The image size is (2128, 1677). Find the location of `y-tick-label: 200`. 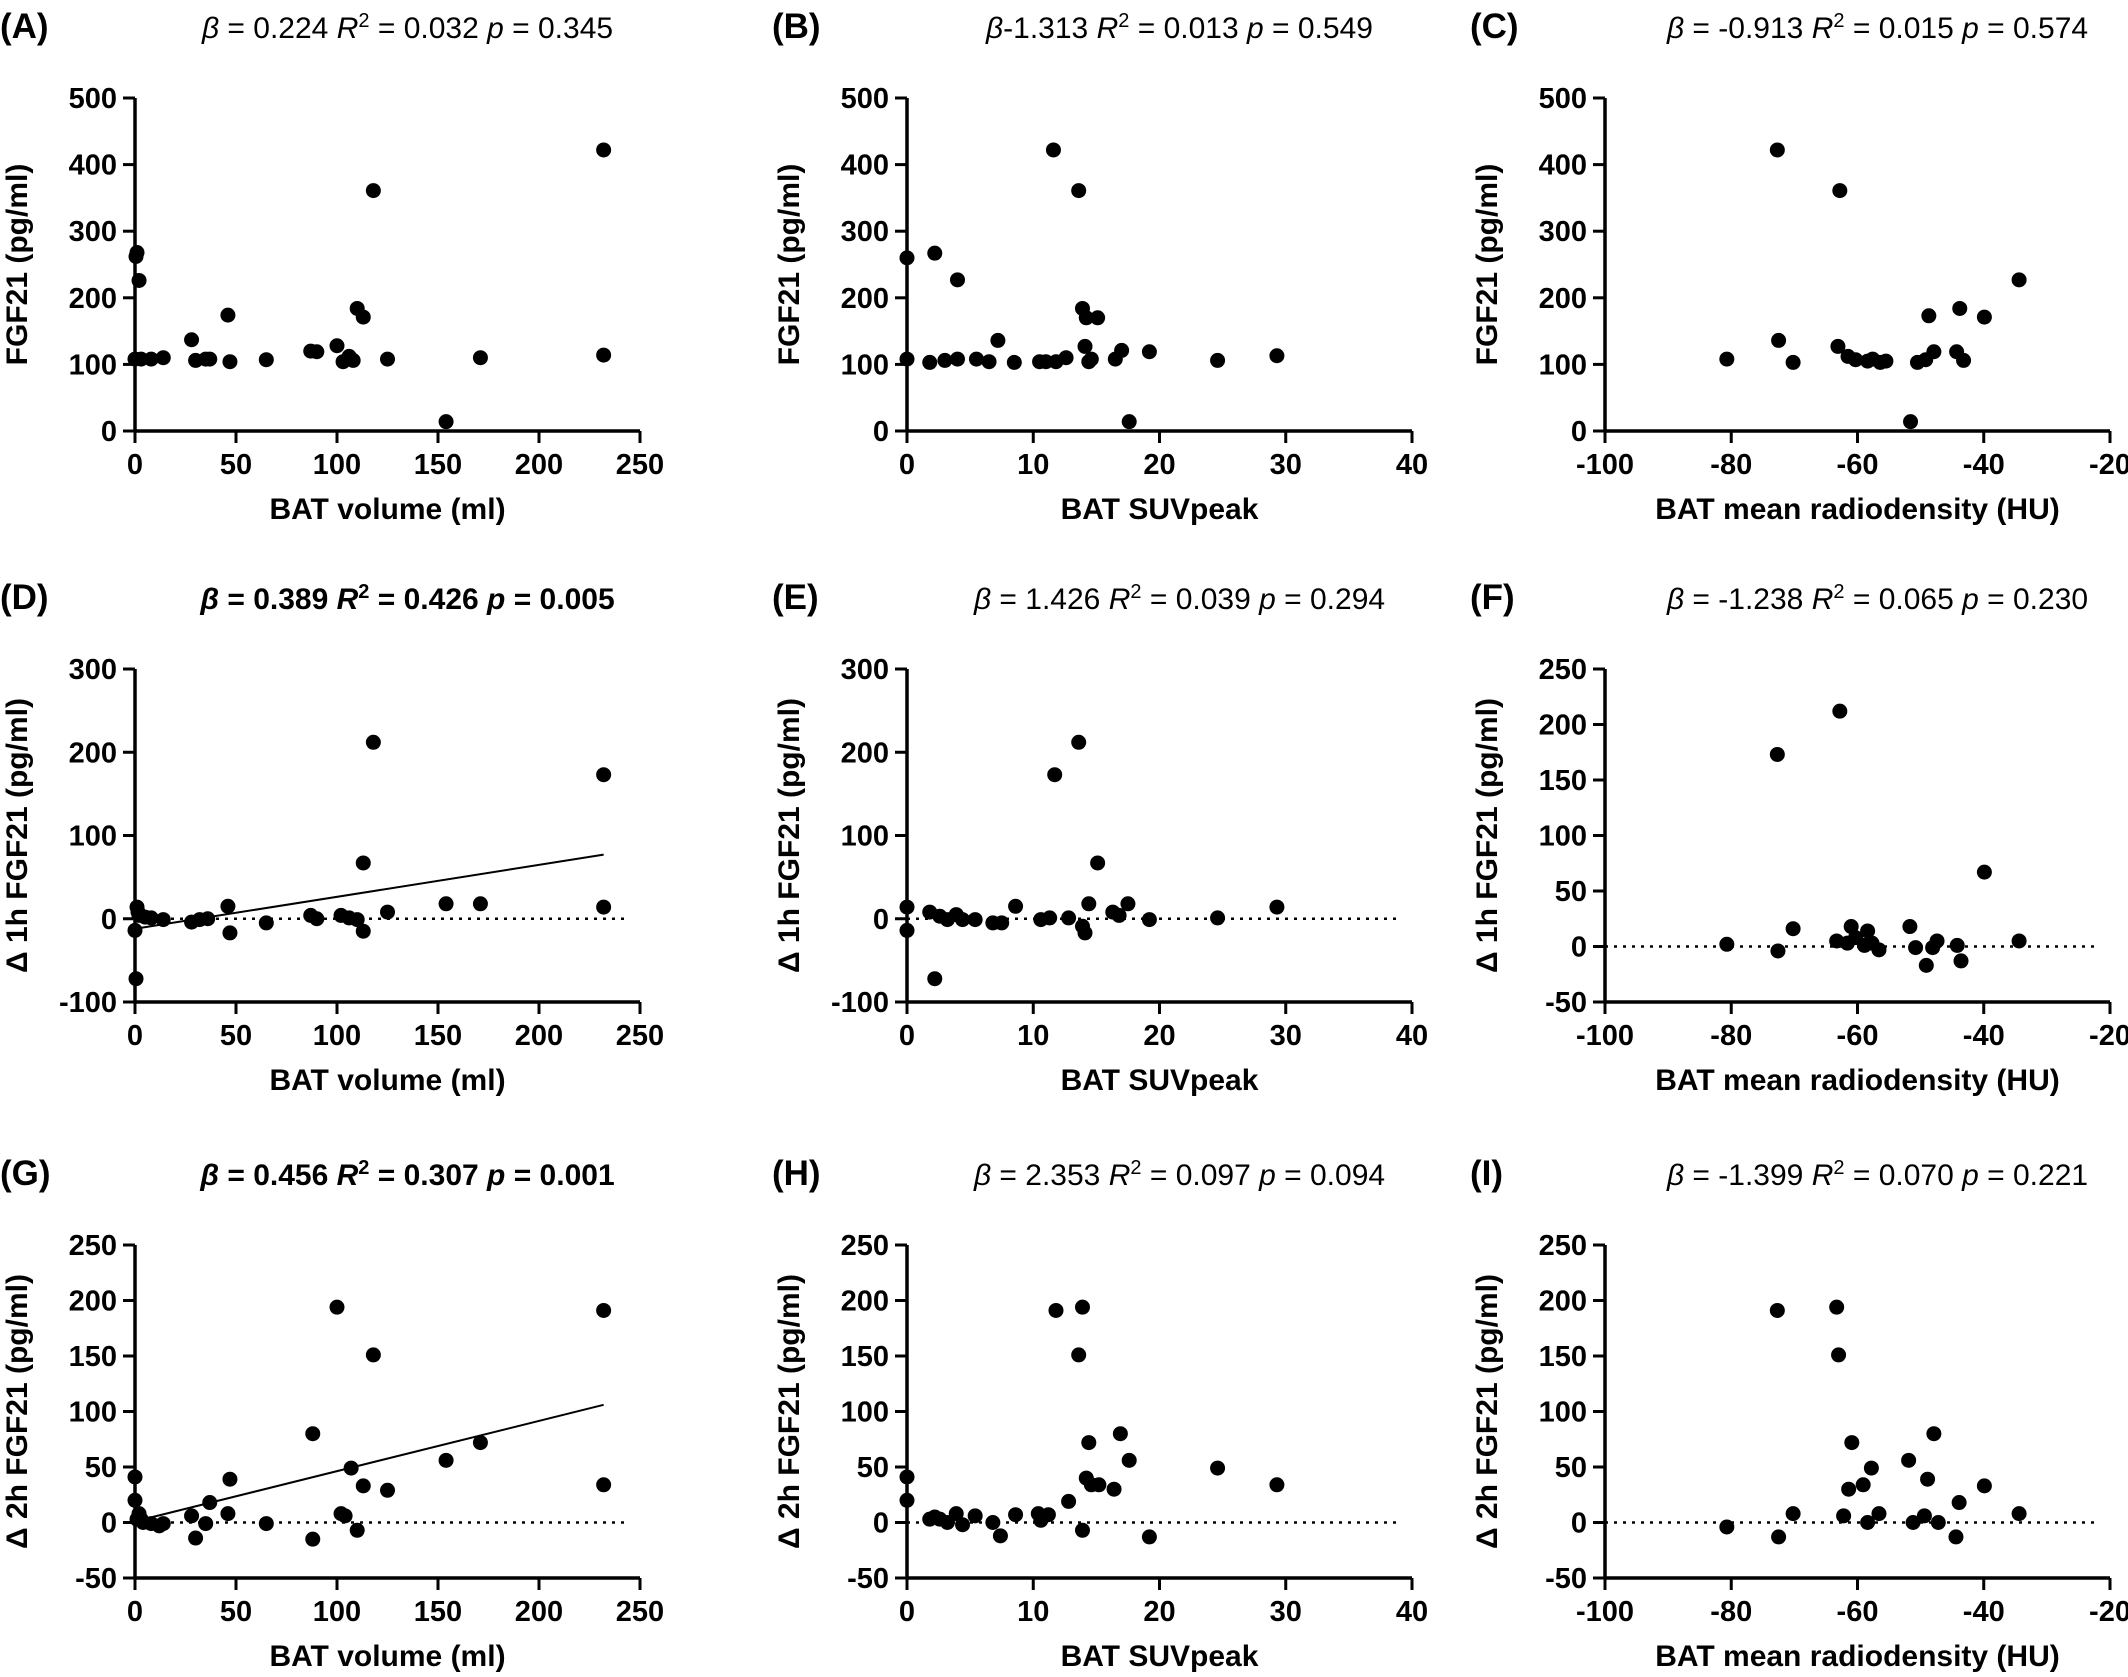

y-tick-label: 200 is located at coordinates (93, 753).